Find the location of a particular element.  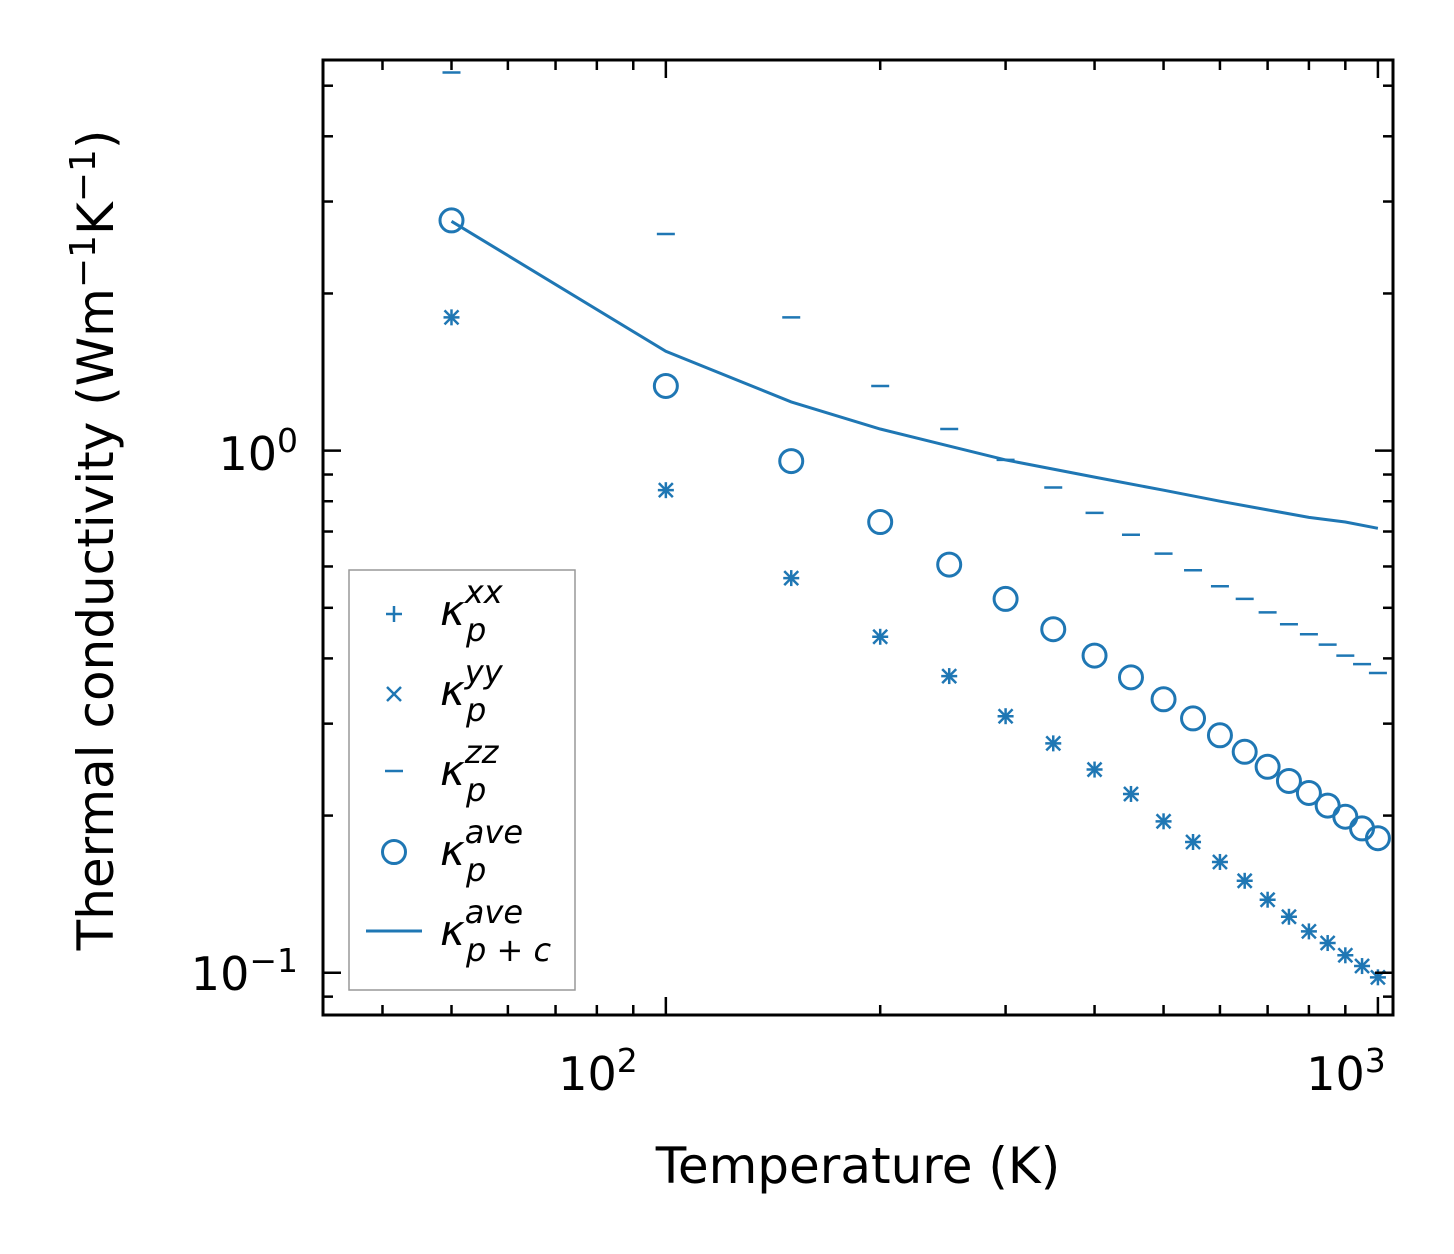

point-x-350-d2 is located at coordinates (1053, 743).